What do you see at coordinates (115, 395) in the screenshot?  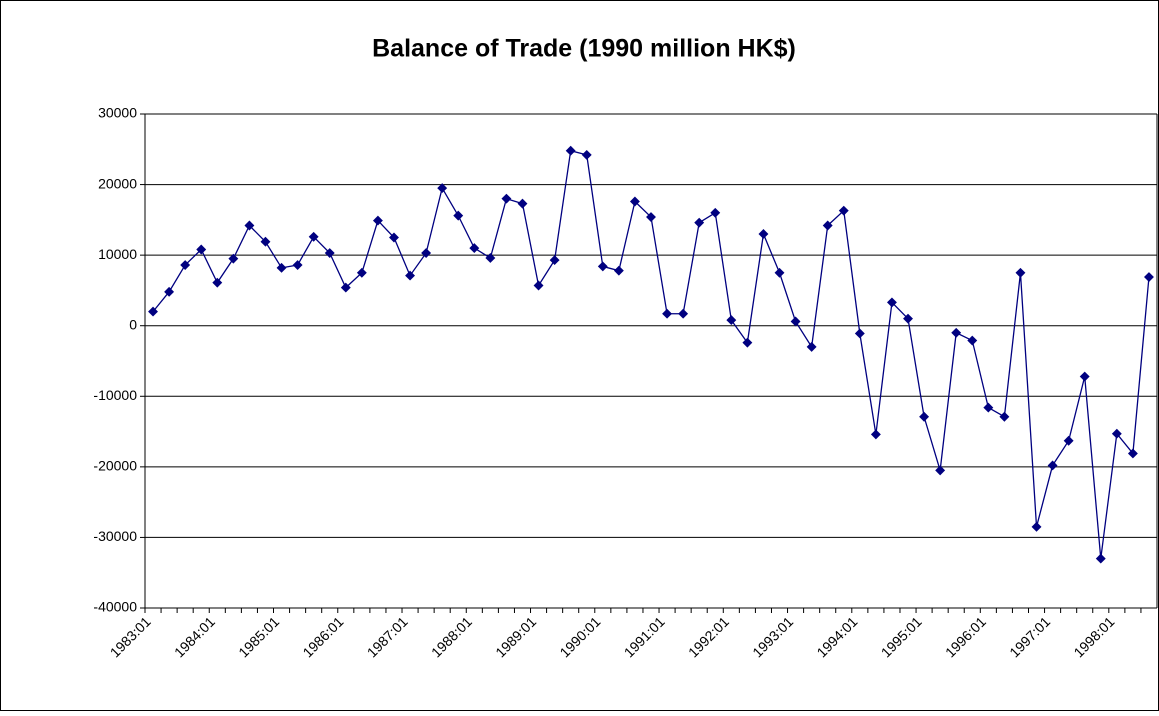 I see `y-tick-label: -10000` at bounding box center [115, 395].